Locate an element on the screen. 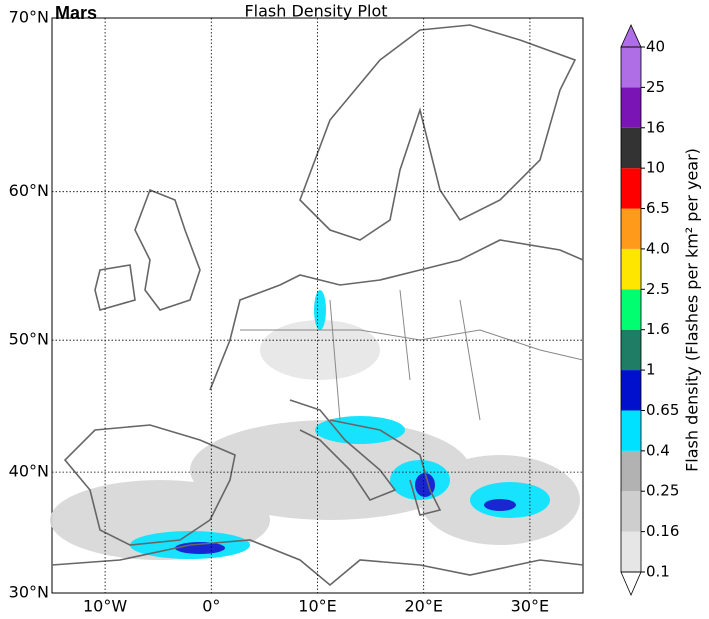 This screenshot has width=709, height=619. lon-tick-label: 30°E is located at coordinates (530, 606).